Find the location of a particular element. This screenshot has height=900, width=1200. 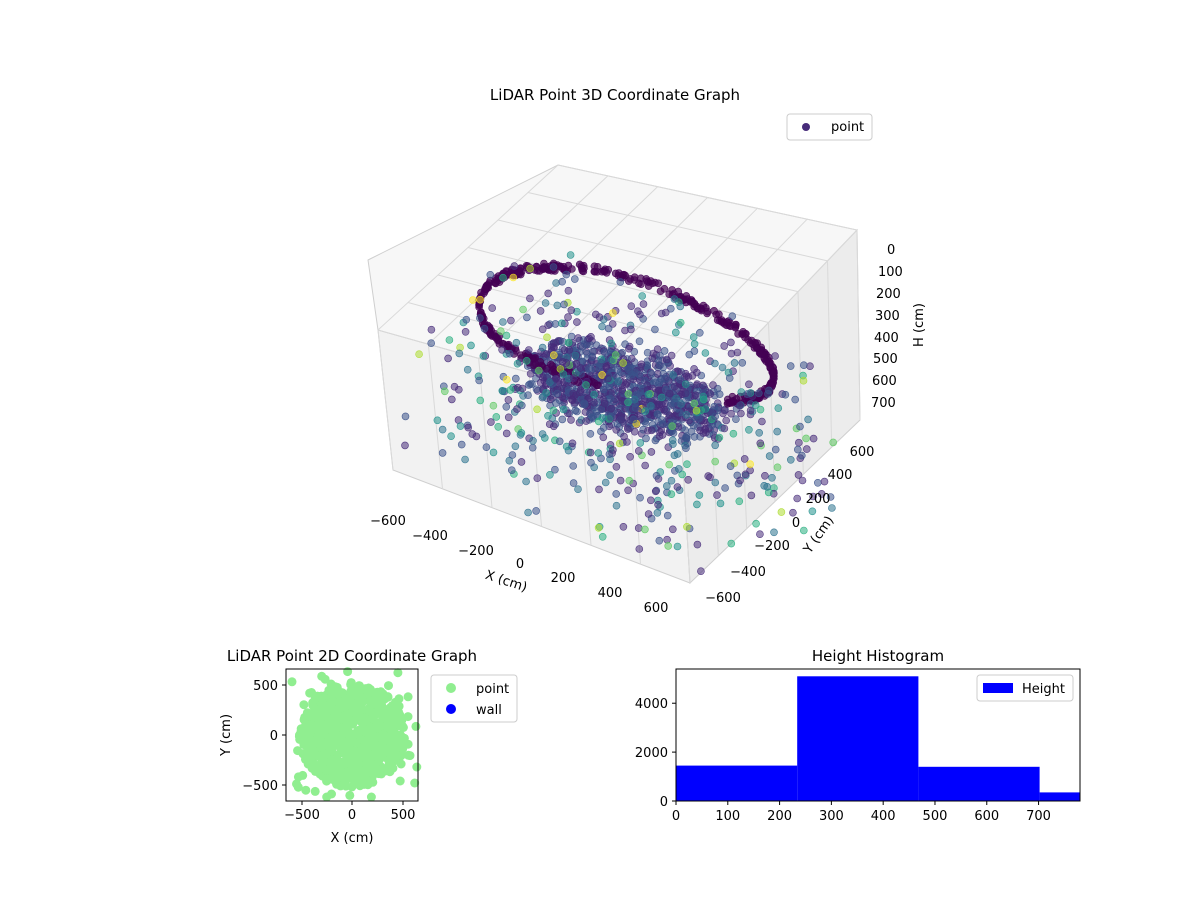

y-tick-label: 400 is located at coordinates (840, 475).